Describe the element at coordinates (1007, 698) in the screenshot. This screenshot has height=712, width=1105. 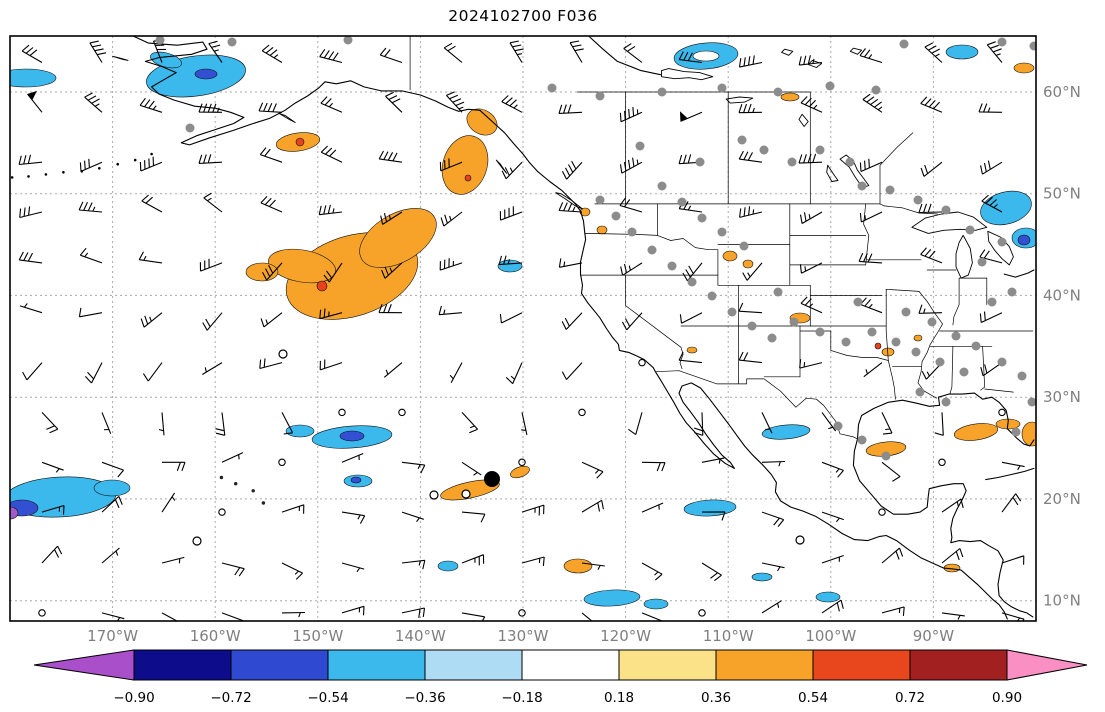
I see `colorbar-tick-label: 0.90` at that location.